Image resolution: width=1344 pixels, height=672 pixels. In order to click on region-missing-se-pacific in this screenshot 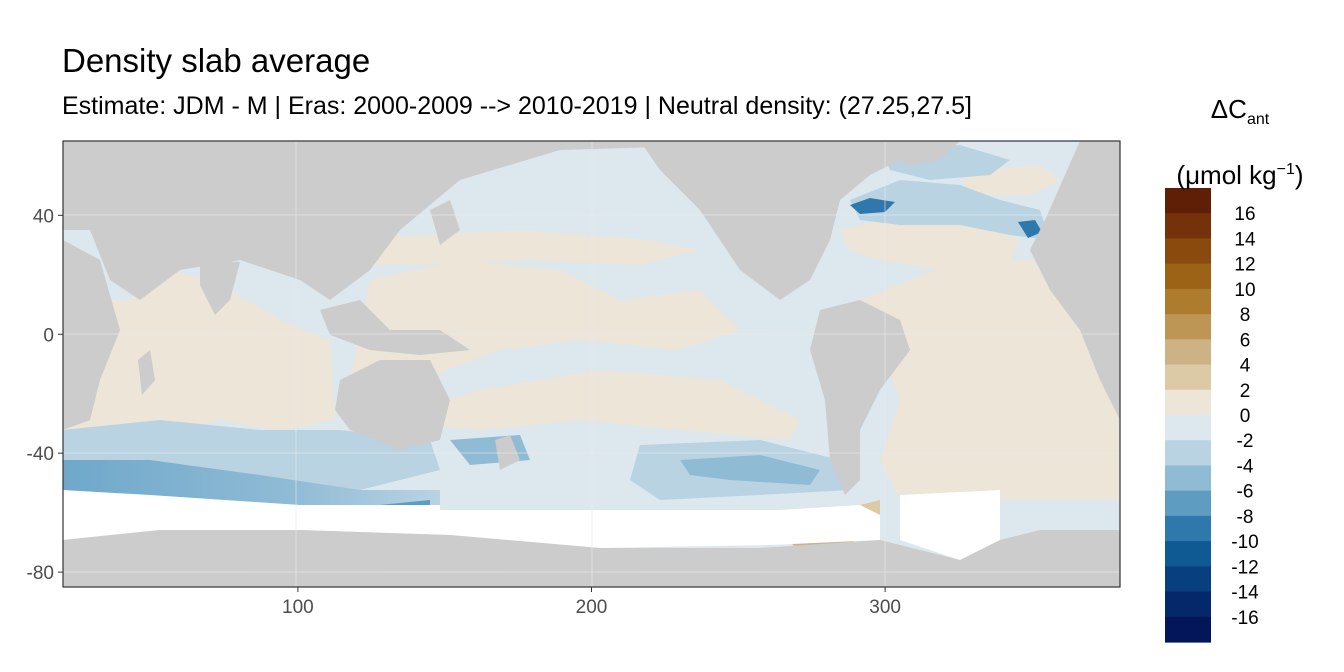, I will do `click(950, 525)`.